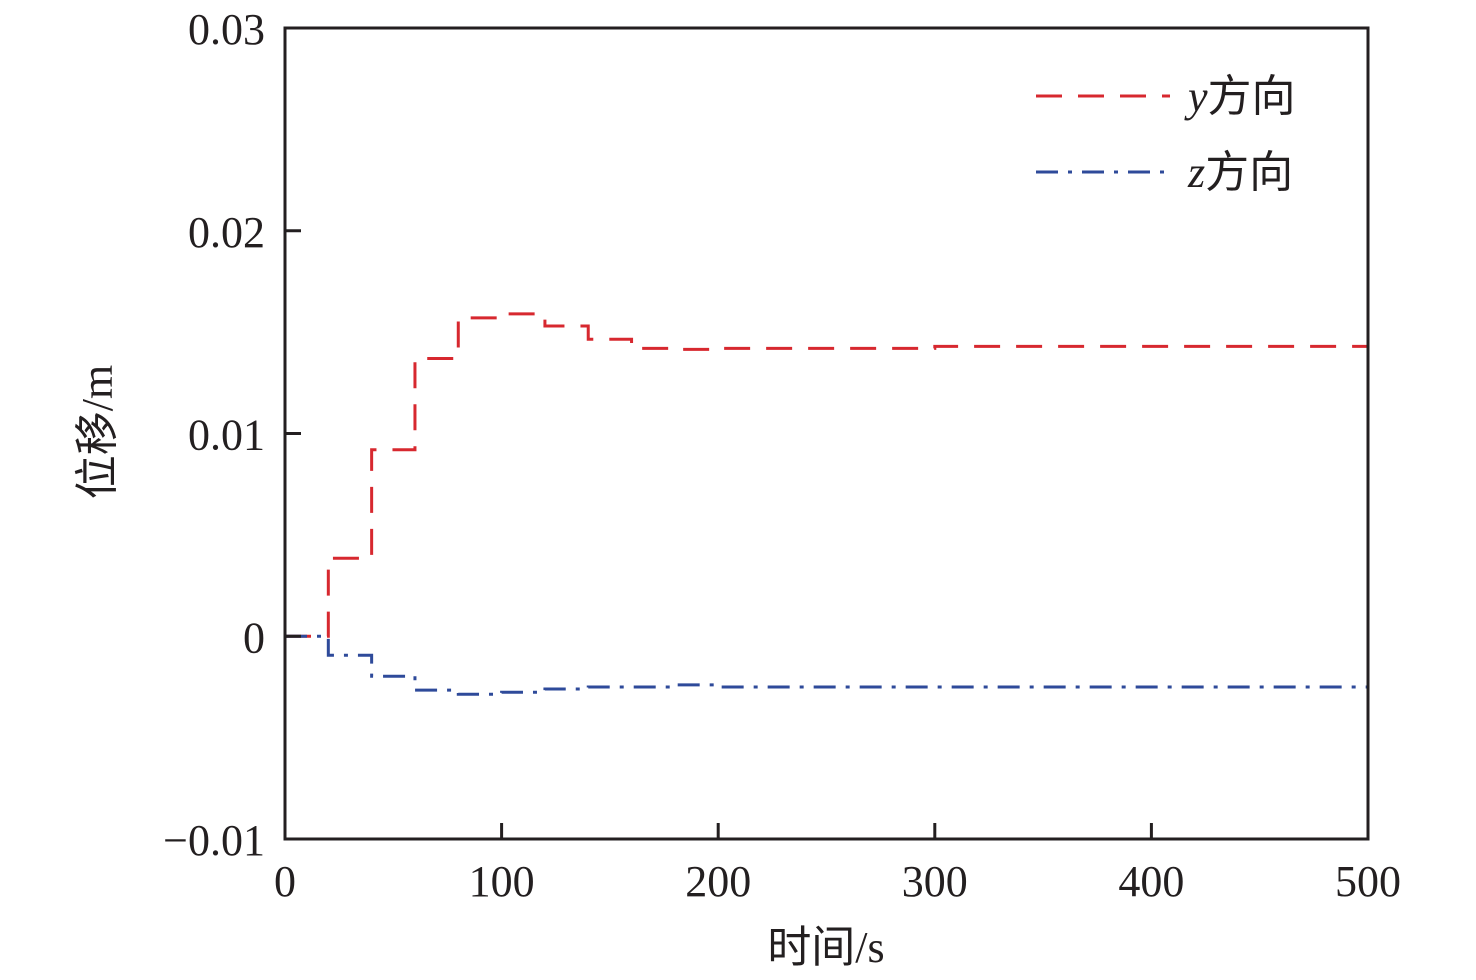 This screenshot has width=1476, height=980. What do you see at coordinates (935, 881) in the screenshot?
I see `x-tick-label: 300` at bounding box center [935, 881].